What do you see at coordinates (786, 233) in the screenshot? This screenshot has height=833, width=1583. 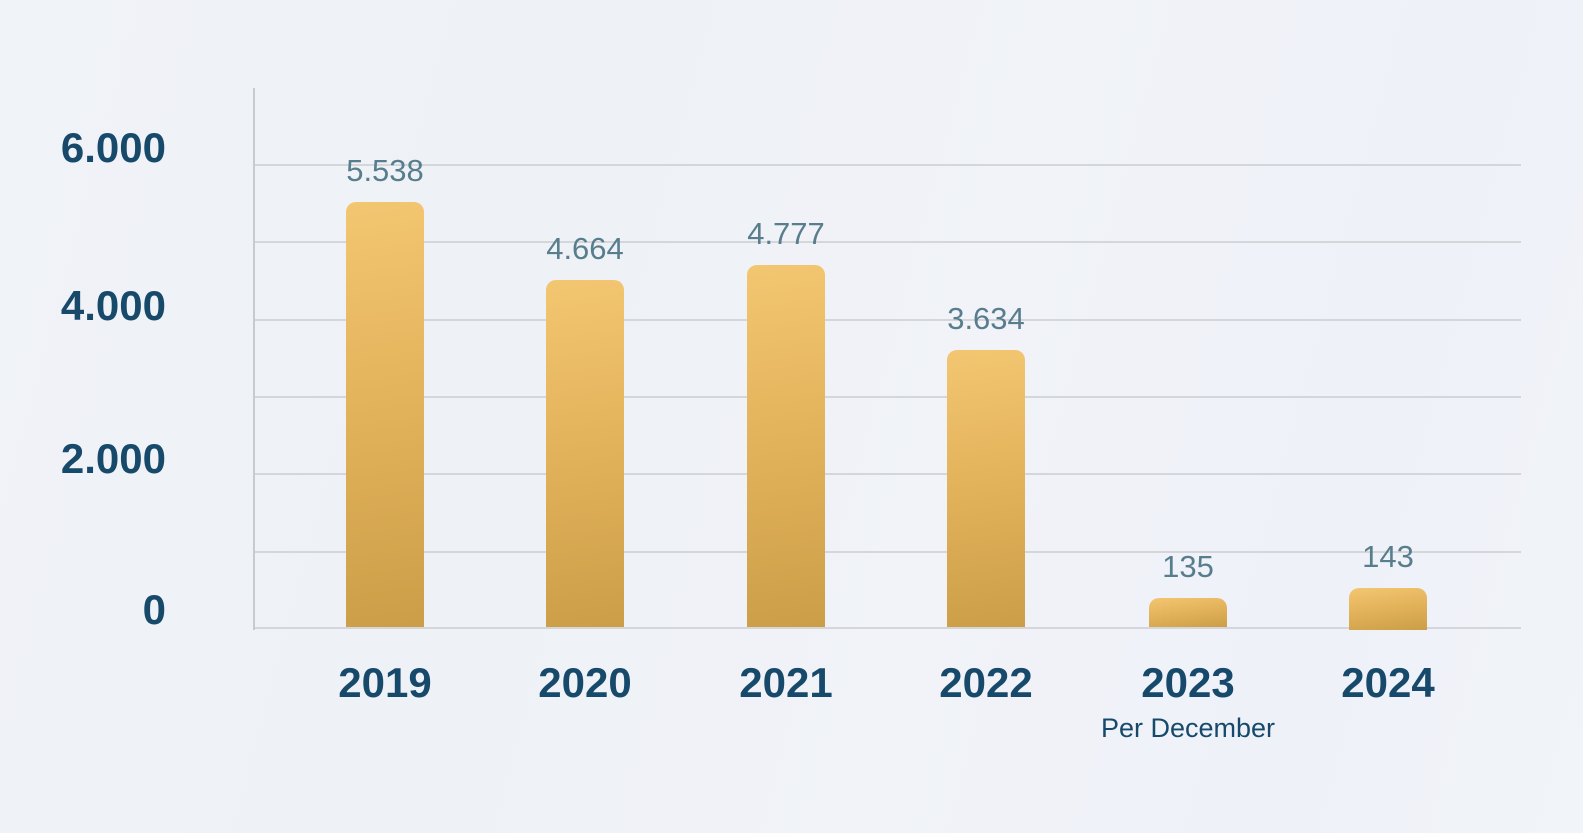 I see `value-label-2021: 4.777` at bounding box center [786, 233].